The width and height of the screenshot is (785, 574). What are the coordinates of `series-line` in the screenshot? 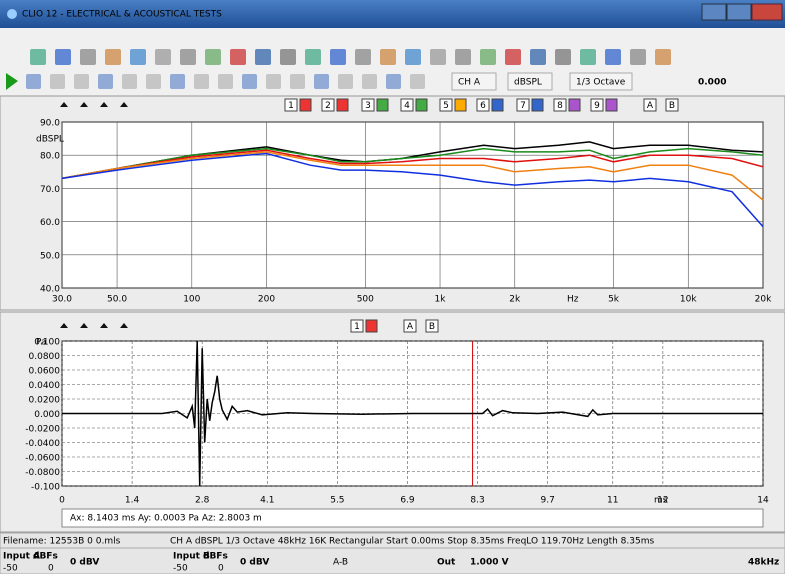 It's located at (412, 163).